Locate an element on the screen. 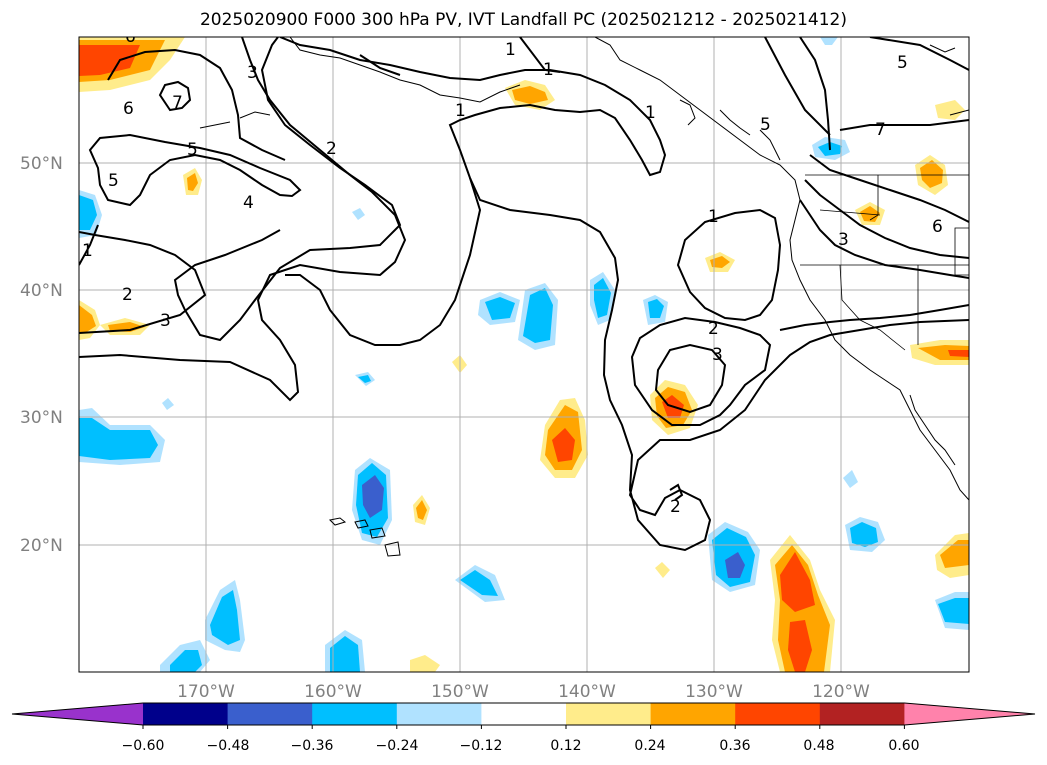  lat-label-40n: 40°N is located at coordinates (41, 291).